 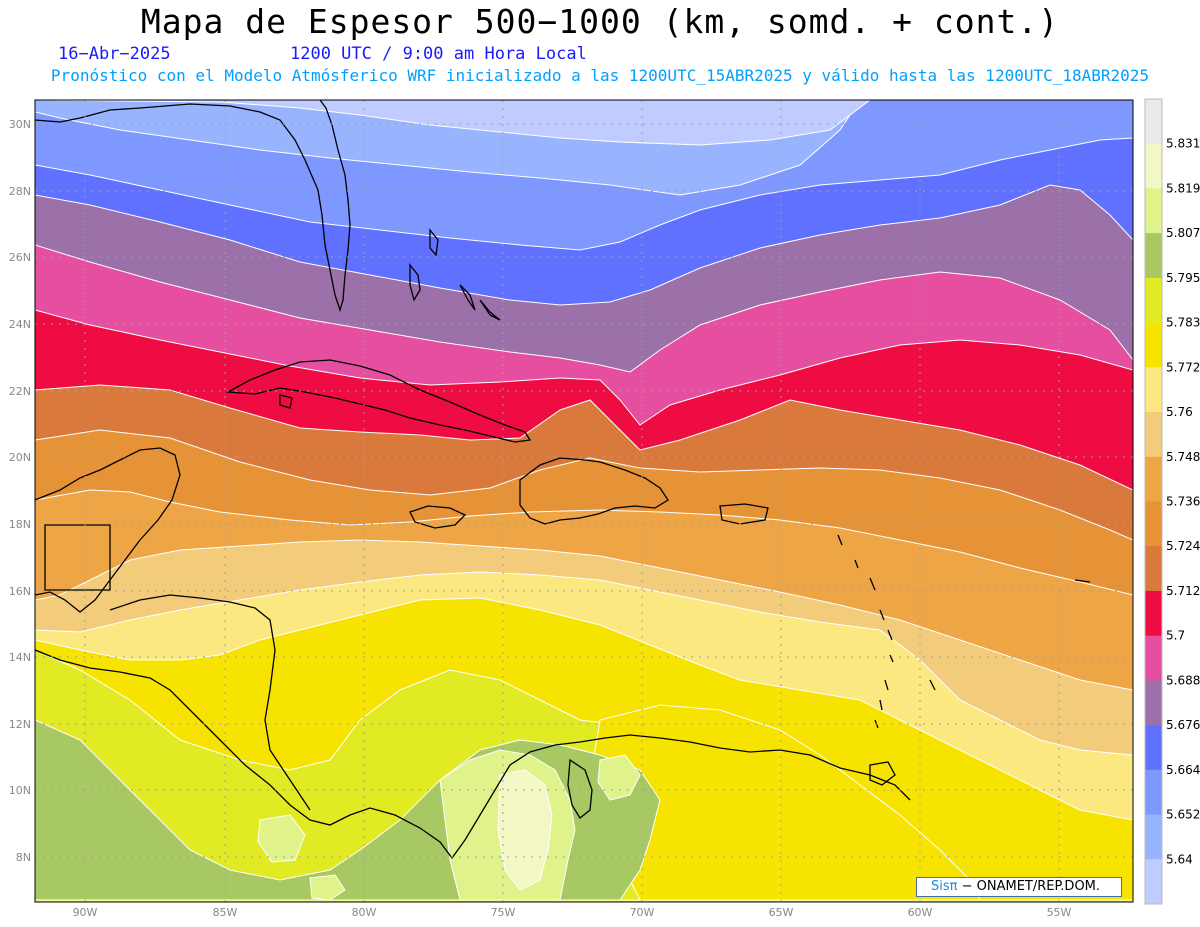 I want to click on forecast-date: 16−Abr−2025, so click(x=114, y=54).